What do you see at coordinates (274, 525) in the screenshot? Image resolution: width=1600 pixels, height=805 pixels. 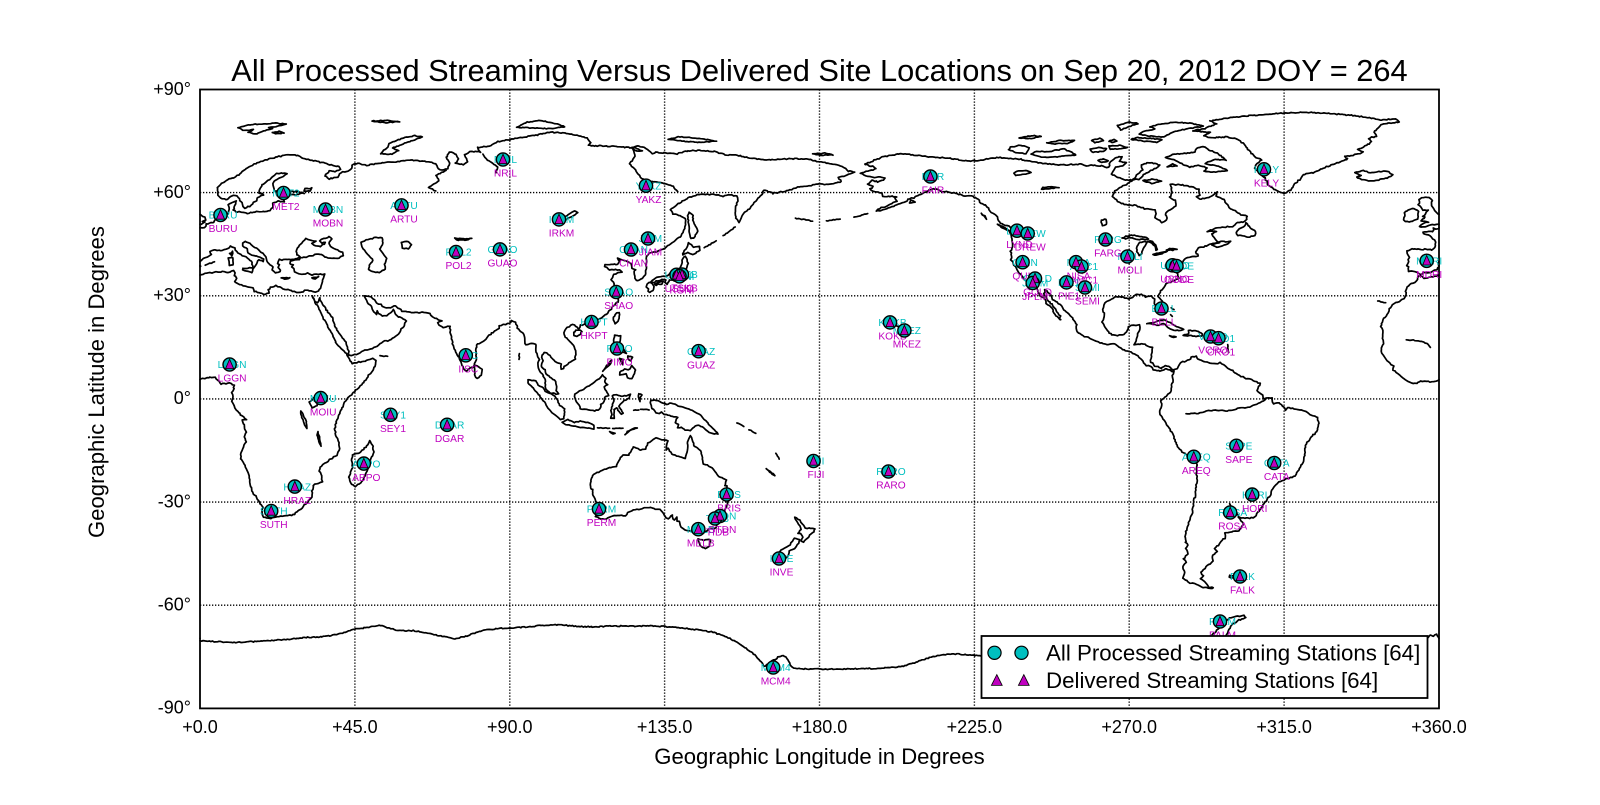 I see `svg-text: SUTH` at bounding box center [274, 525].